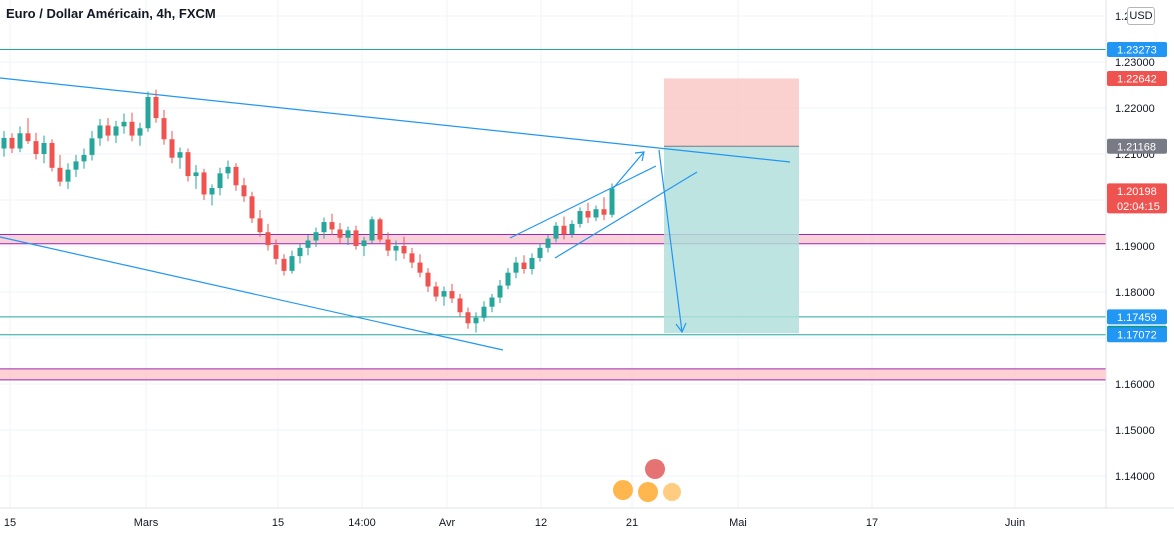 This screenshot has width=1174, height=541. What do you see at coordinates (627, 172) in the screenshot?
I see `projection-arrow-up` at bounding box center [627, 172].